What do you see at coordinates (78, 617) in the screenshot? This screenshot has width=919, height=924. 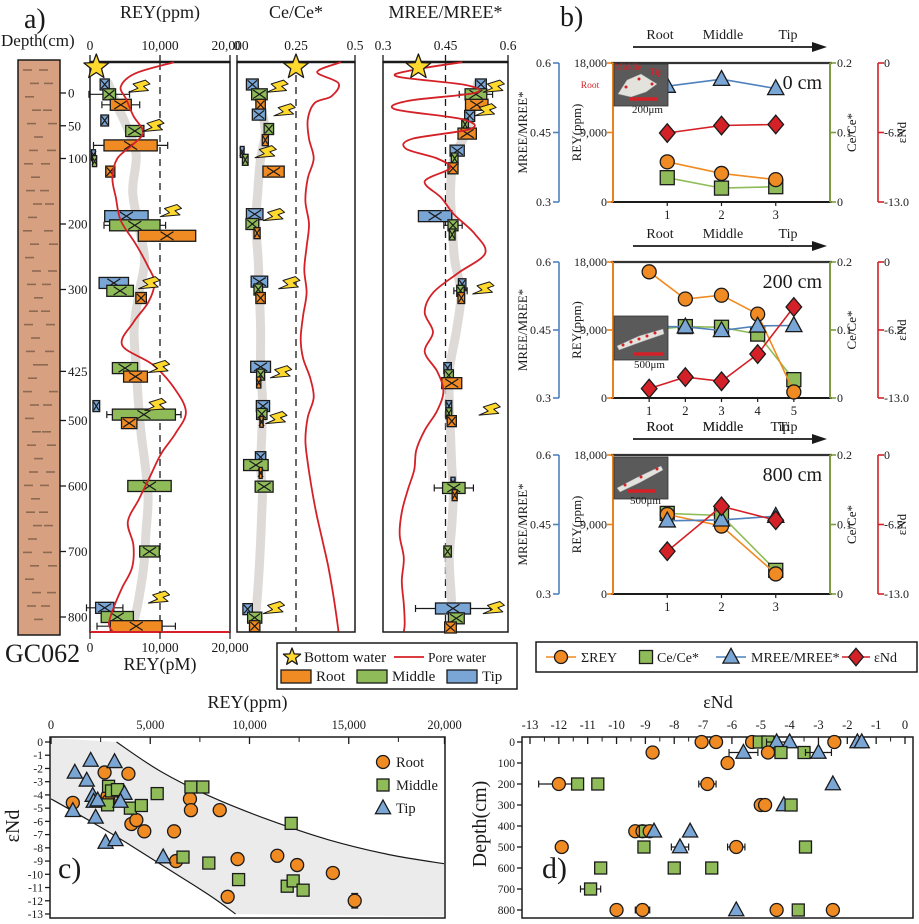 I see `depth-tick-label: 800` at bounding box center [78, 617].